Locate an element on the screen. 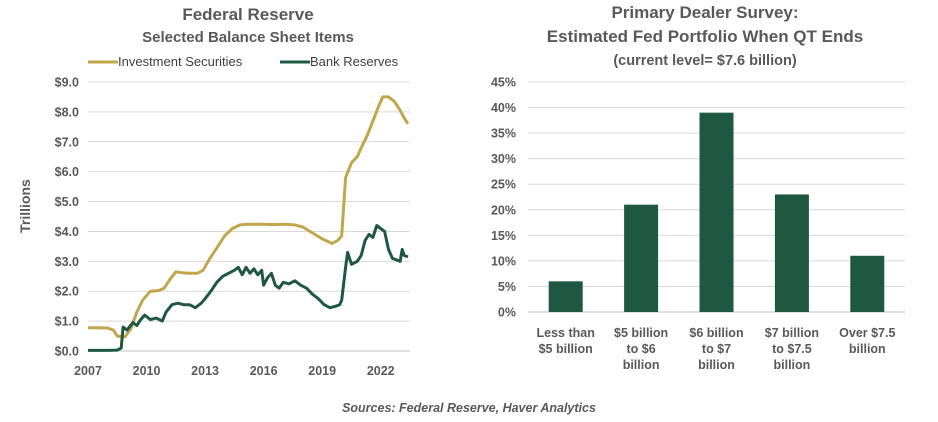  left-x-tick-label: 2019 is located at coordinates (322, 371).